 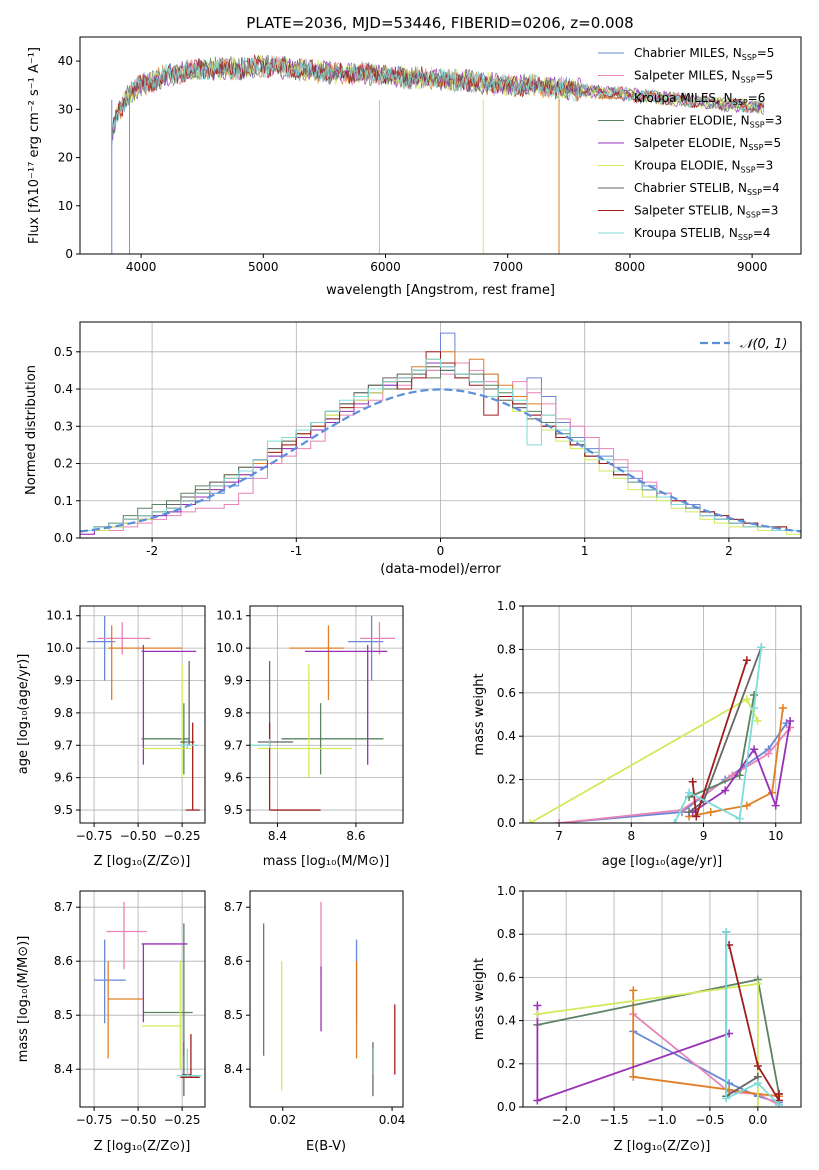 What do you see at coordinates (385, 267) in the screenshot?
I see `x-tick-label: 6000` at bounding box center [385, 267].